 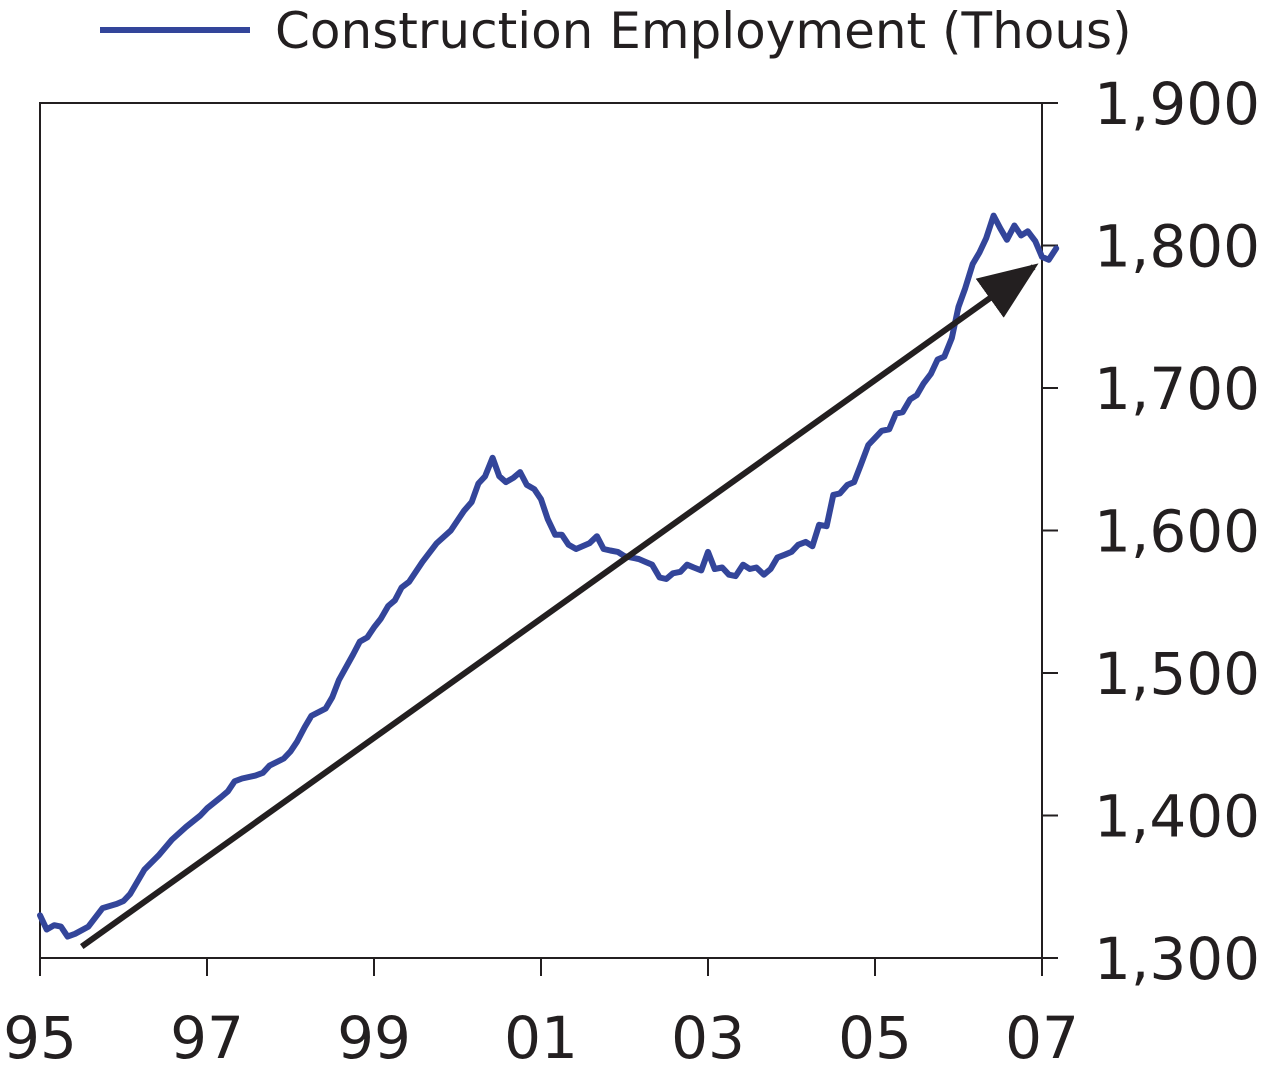 What do you see at coordinates (207, 1037) in the screenshot?
I see `x-tick-label: 97` at bounding box center [207, 1037].